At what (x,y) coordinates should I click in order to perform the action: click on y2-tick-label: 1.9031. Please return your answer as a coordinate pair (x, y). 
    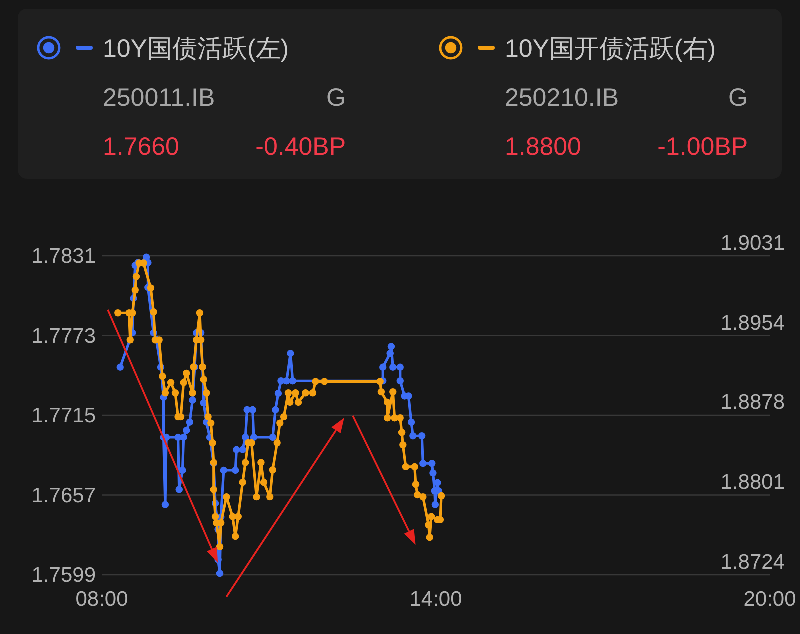
    Looking at the image, I should click on (752, 243).